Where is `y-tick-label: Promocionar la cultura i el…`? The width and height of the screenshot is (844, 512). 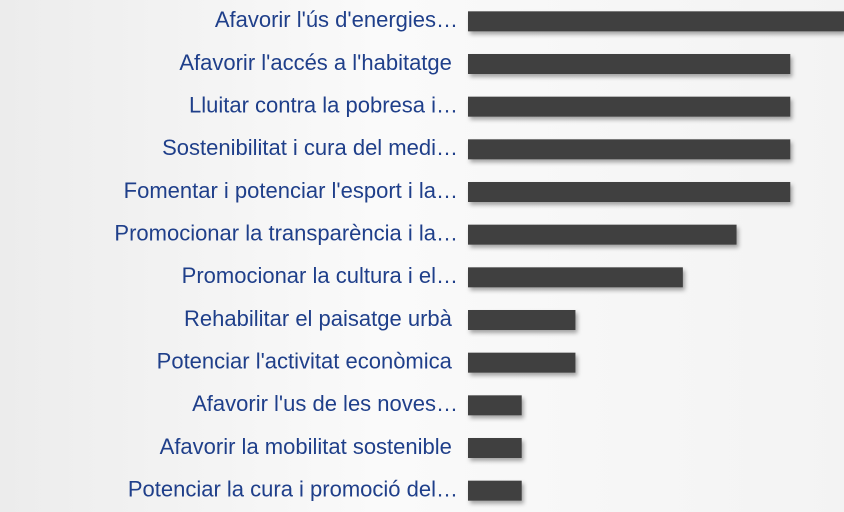
y-tick-label: Promocionar la cultura i el… is located at coordinates (320, 275).